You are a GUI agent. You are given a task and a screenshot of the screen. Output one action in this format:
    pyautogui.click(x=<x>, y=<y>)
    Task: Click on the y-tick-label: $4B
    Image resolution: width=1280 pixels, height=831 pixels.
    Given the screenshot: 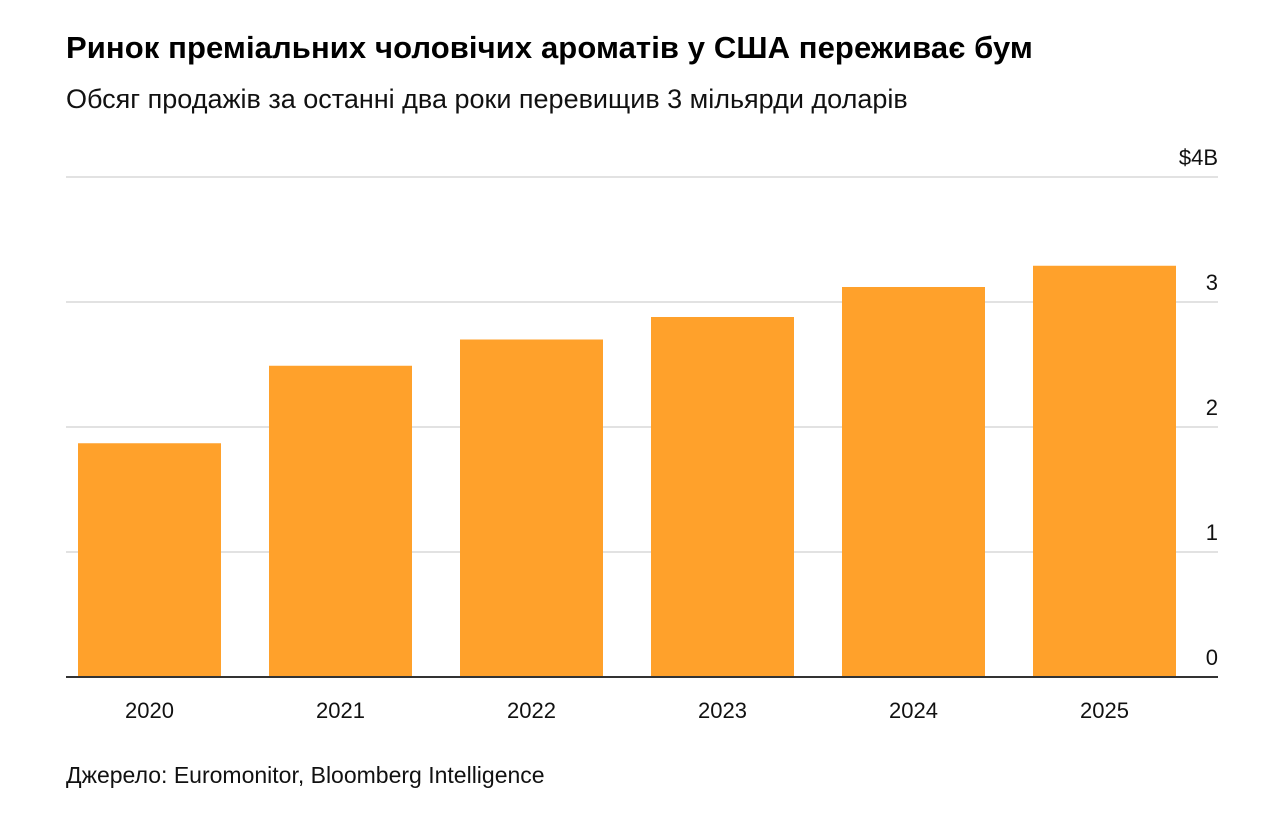 What is the action you would take?
    pyautogui.click(x=1198, y=157)
    